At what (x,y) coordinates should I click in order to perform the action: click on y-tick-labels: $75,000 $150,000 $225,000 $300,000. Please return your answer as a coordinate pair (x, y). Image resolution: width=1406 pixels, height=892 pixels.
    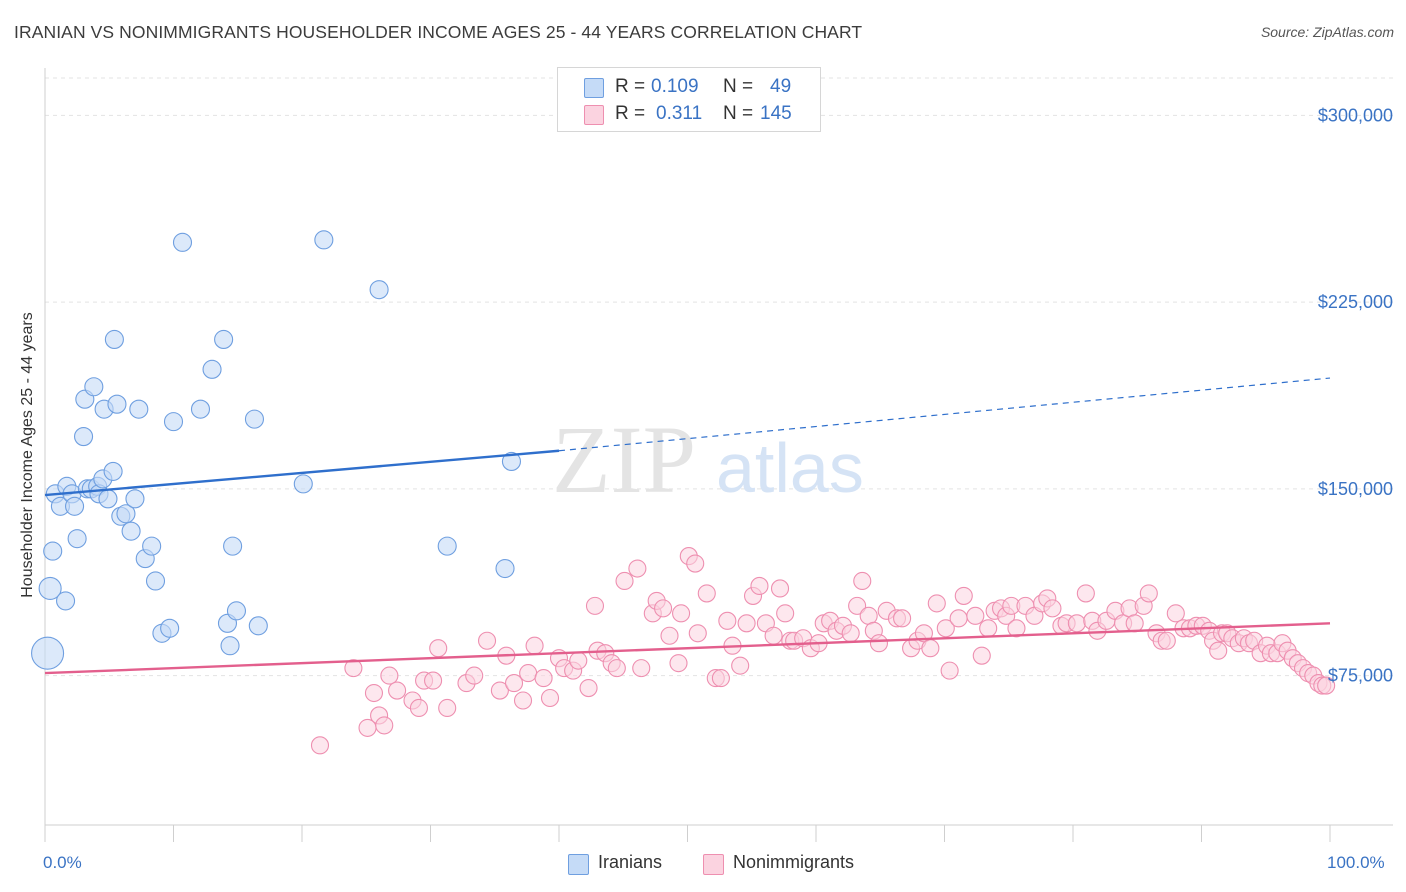
    Looking at the image, I should click on (1355, 395).